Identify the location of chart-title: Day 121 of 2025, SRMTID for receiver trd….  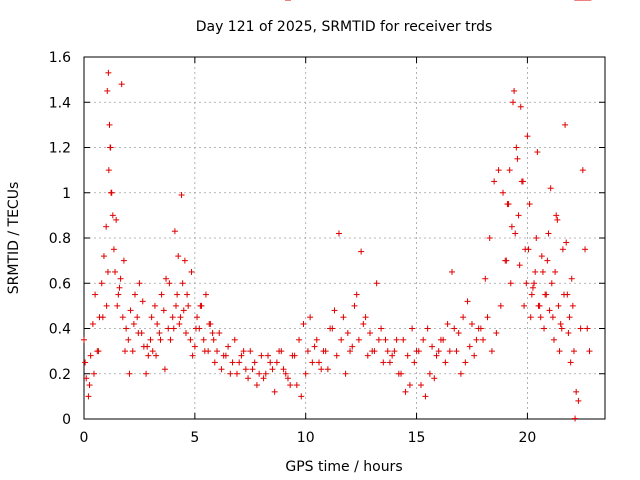
(344, 27).